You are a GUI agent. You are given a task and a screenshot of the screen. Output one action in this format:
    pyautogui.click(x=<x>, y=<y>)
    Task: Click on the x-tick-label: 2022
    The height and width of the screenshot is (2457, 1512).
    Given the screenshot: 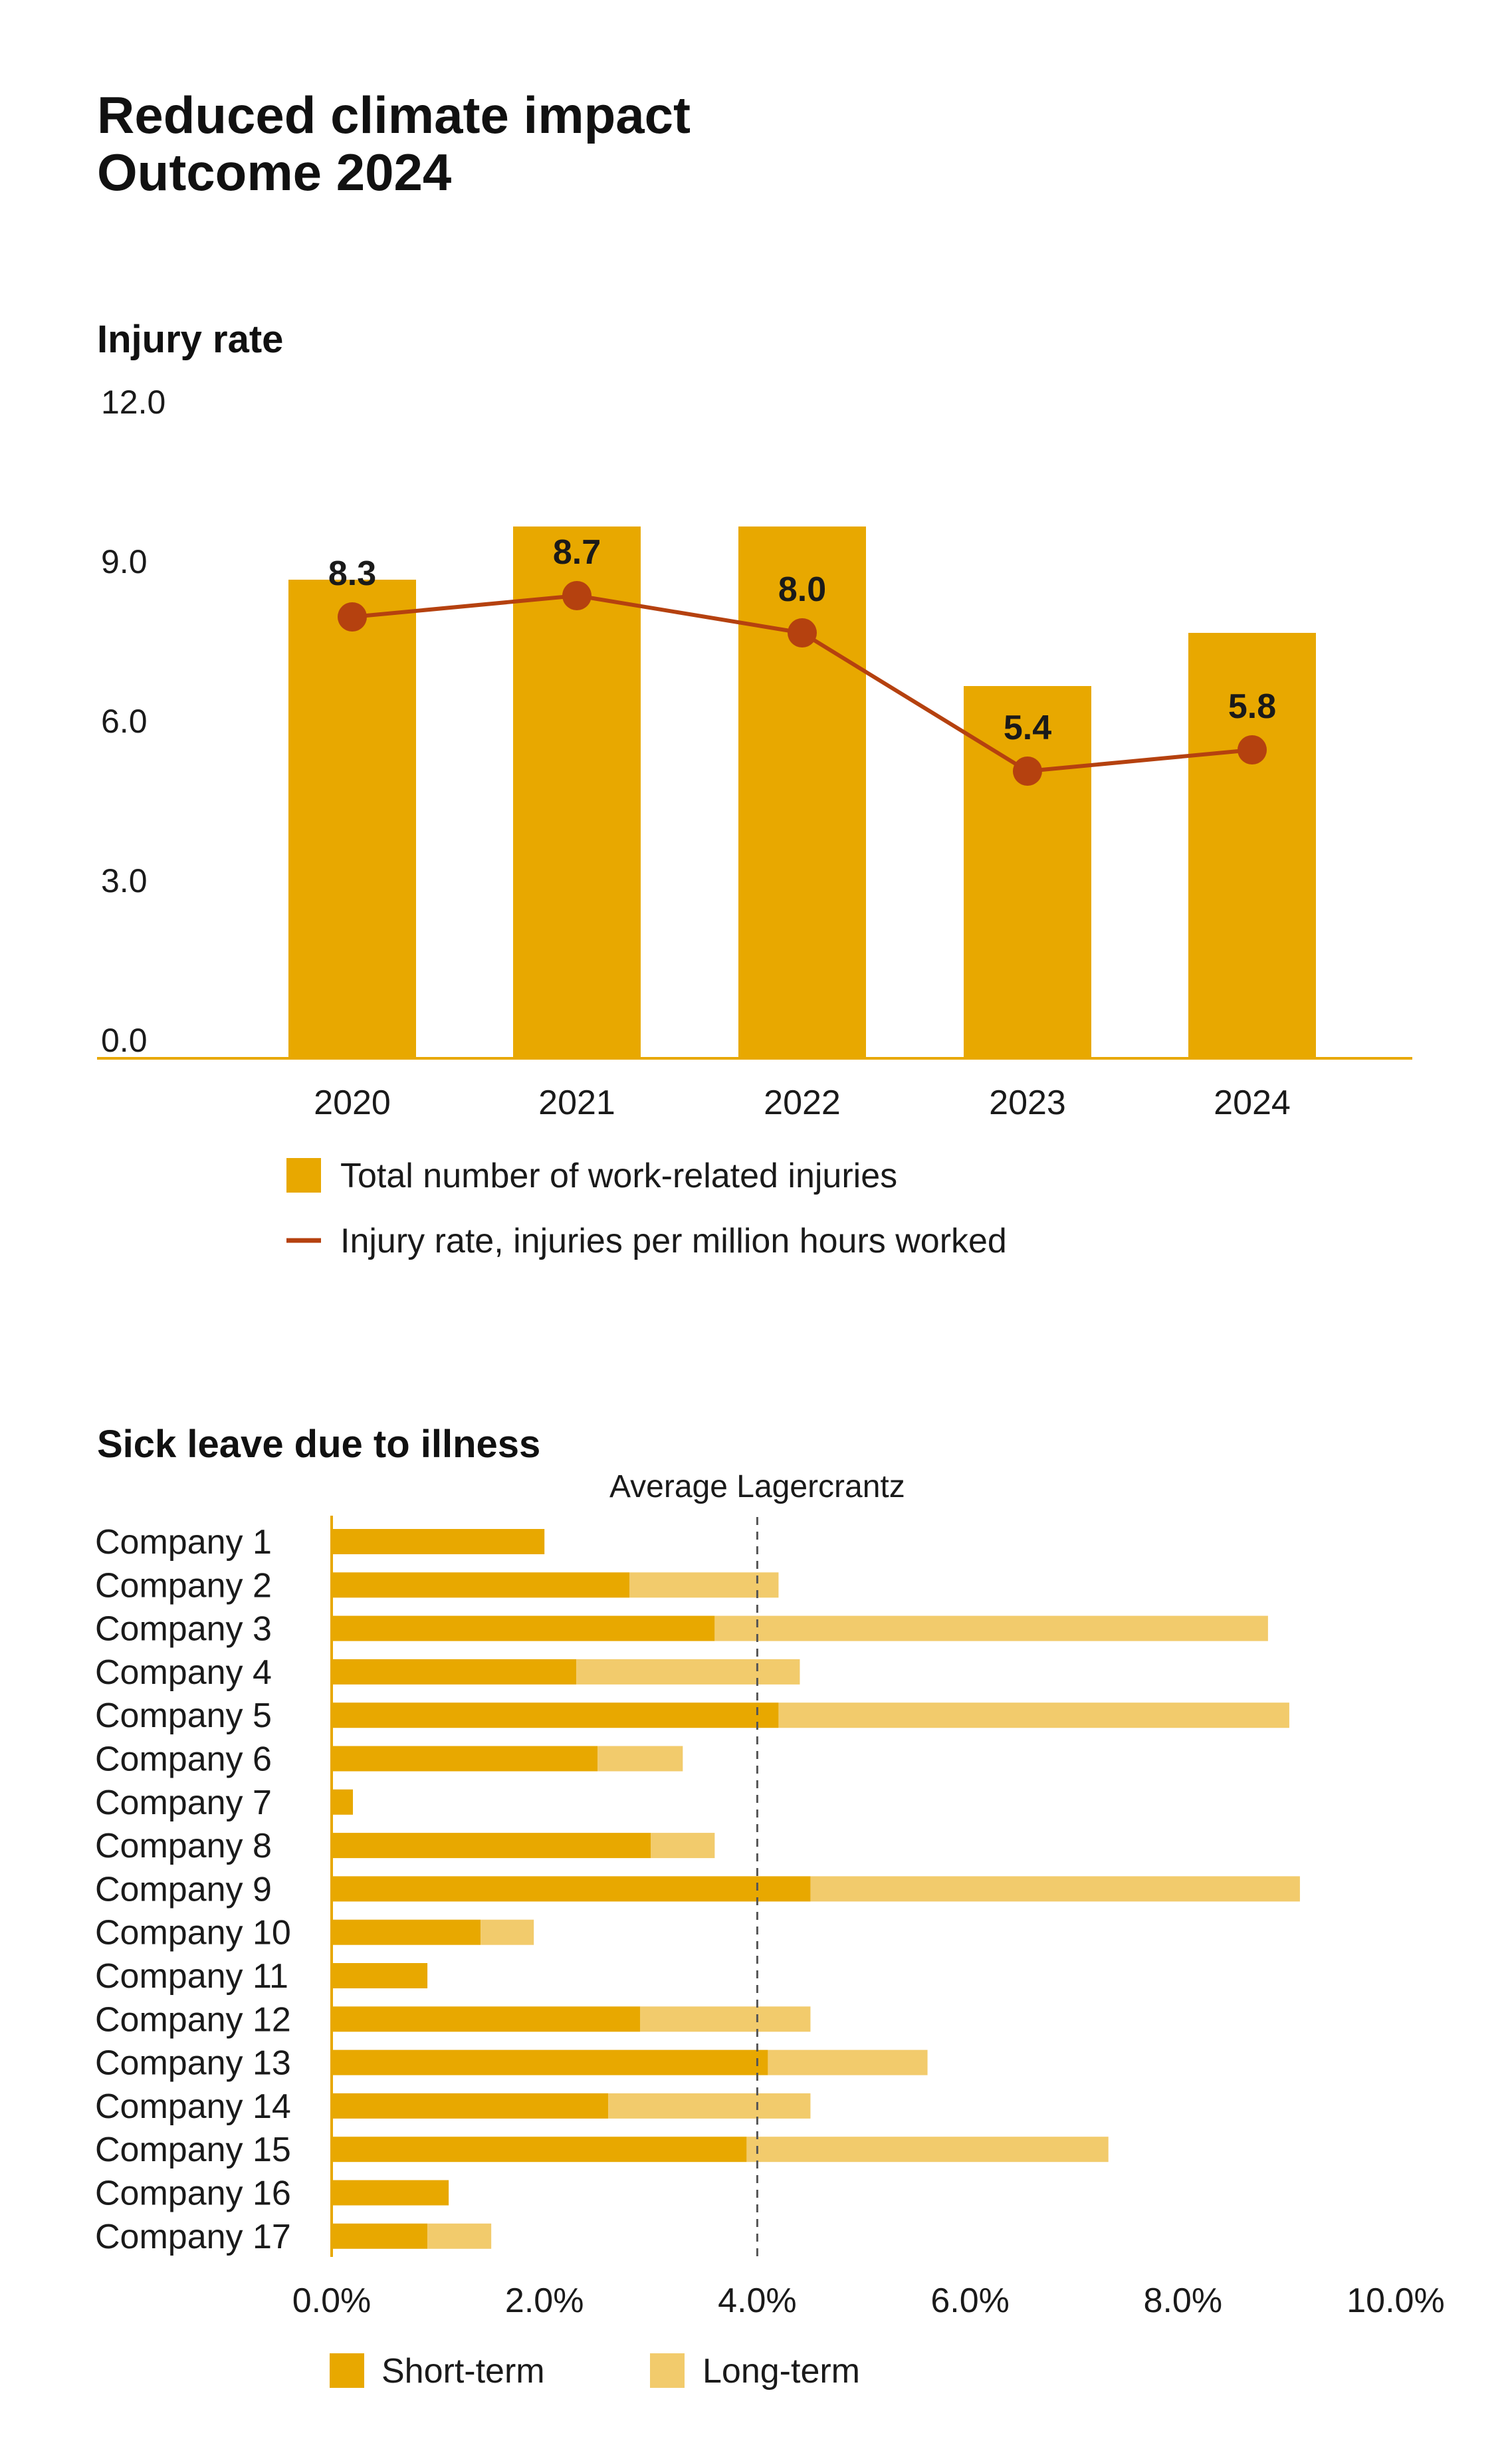 What is the action you would take?
    pyautogui.click(x=802, y=1103)
    